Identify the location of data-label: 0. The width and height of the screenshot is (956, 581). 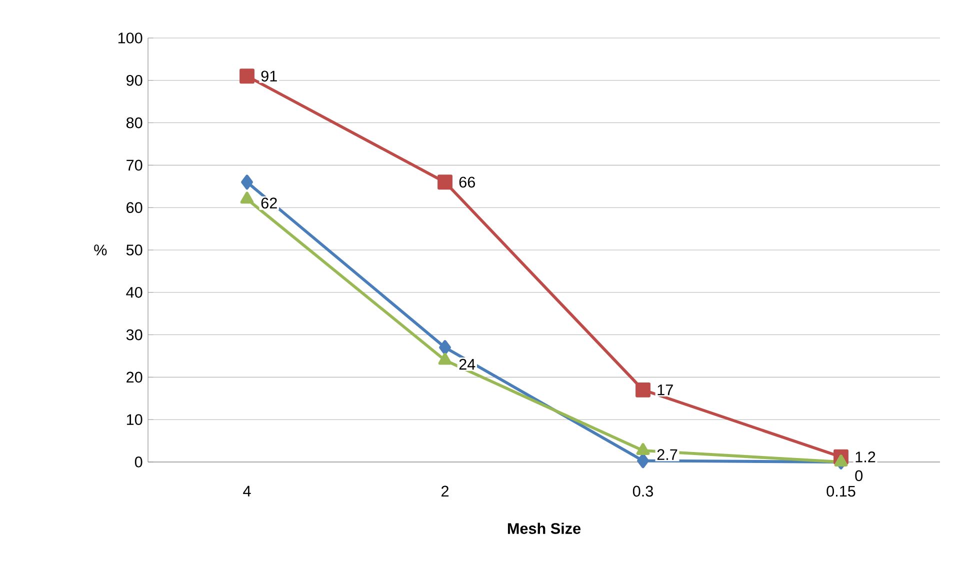
(859, 476).